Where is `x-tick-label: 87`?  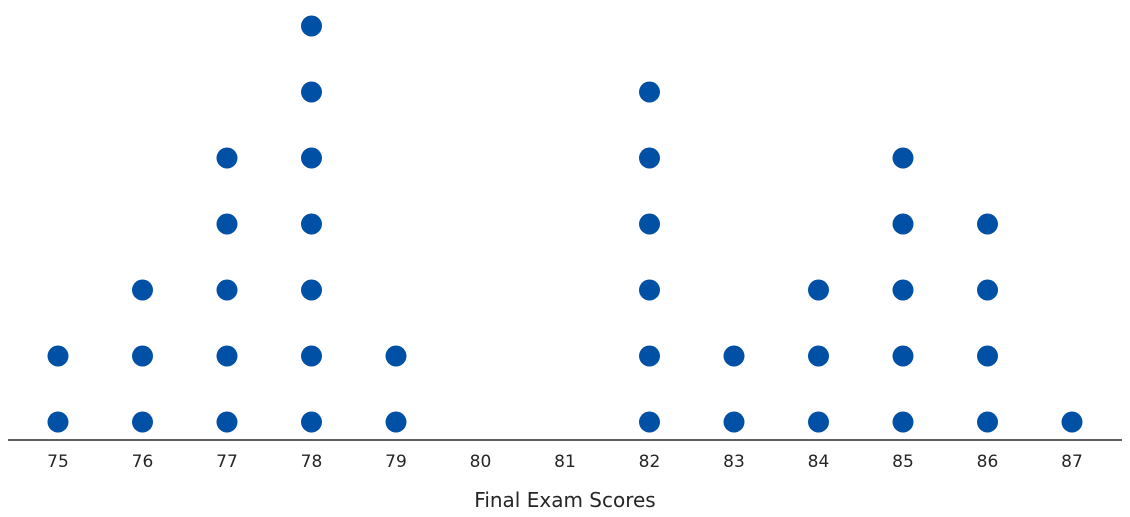
x-tick-label: 87 is located at coordinates (1072, 462).